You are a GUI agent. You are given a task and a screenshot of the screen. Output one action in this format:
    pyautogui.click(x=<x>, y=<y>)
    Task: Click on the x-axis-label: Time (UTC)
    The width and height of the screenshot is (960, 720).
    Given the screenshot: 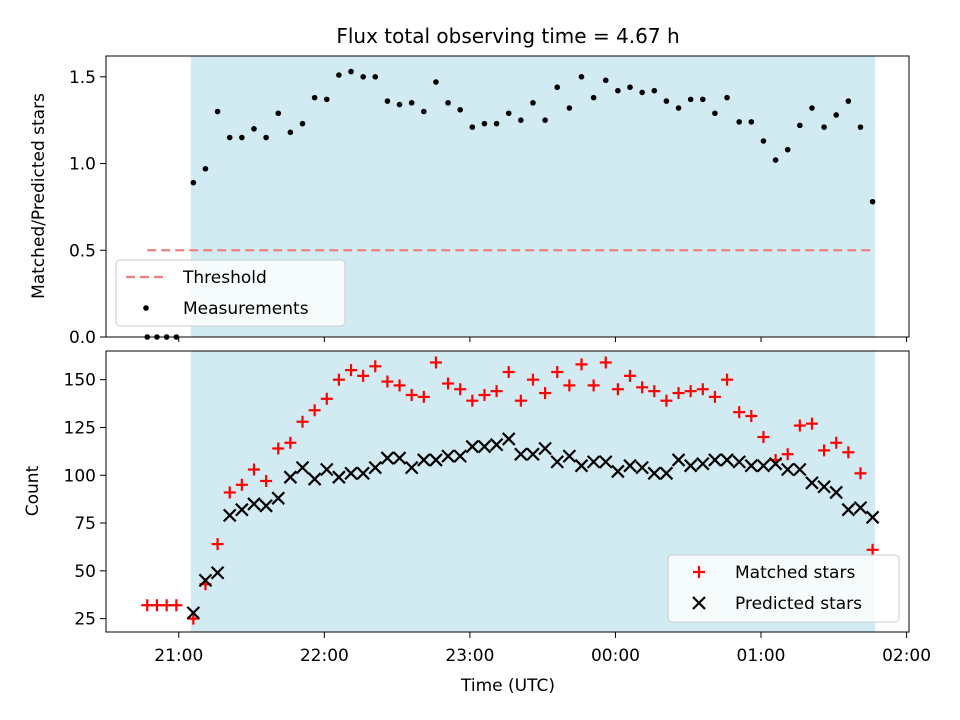 What is the action you would take?
    pyautogui.click(x=507, y=686)
    